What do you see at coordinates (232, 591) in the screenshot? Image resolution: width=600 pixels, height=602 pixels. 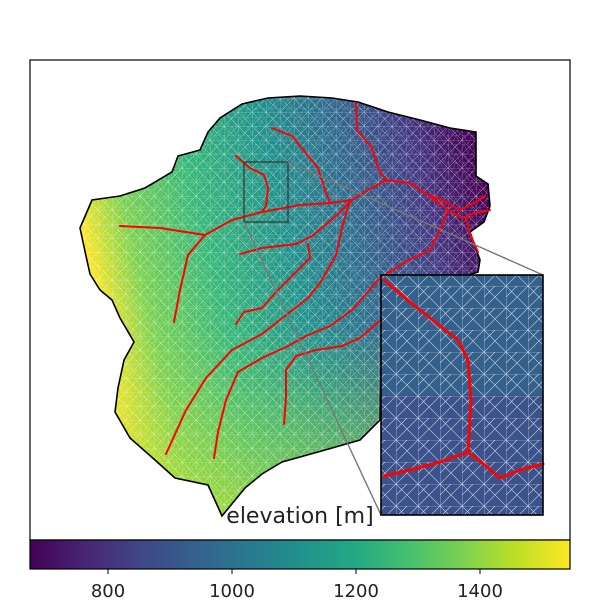 I see `colorbar-tick-label: 1000` at bounding box center [232, 591].